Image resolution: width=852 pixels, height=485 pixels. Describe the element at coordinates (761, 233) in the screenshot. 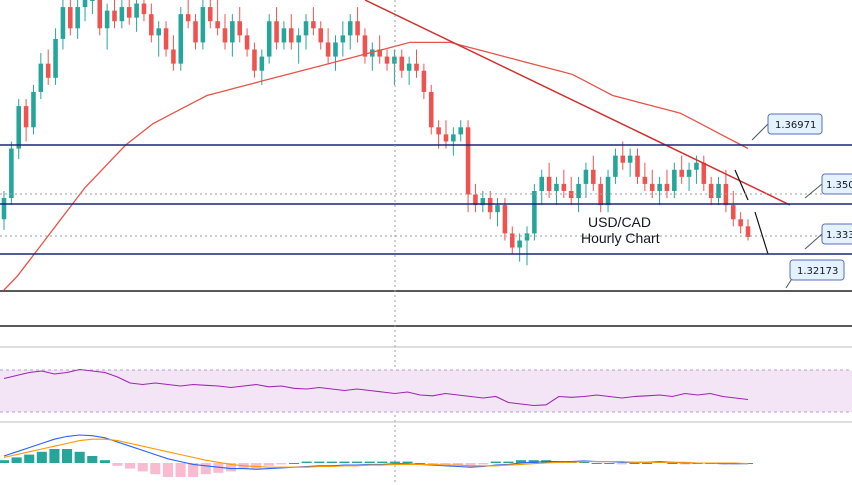

I see `projection-line-lower` at that location.